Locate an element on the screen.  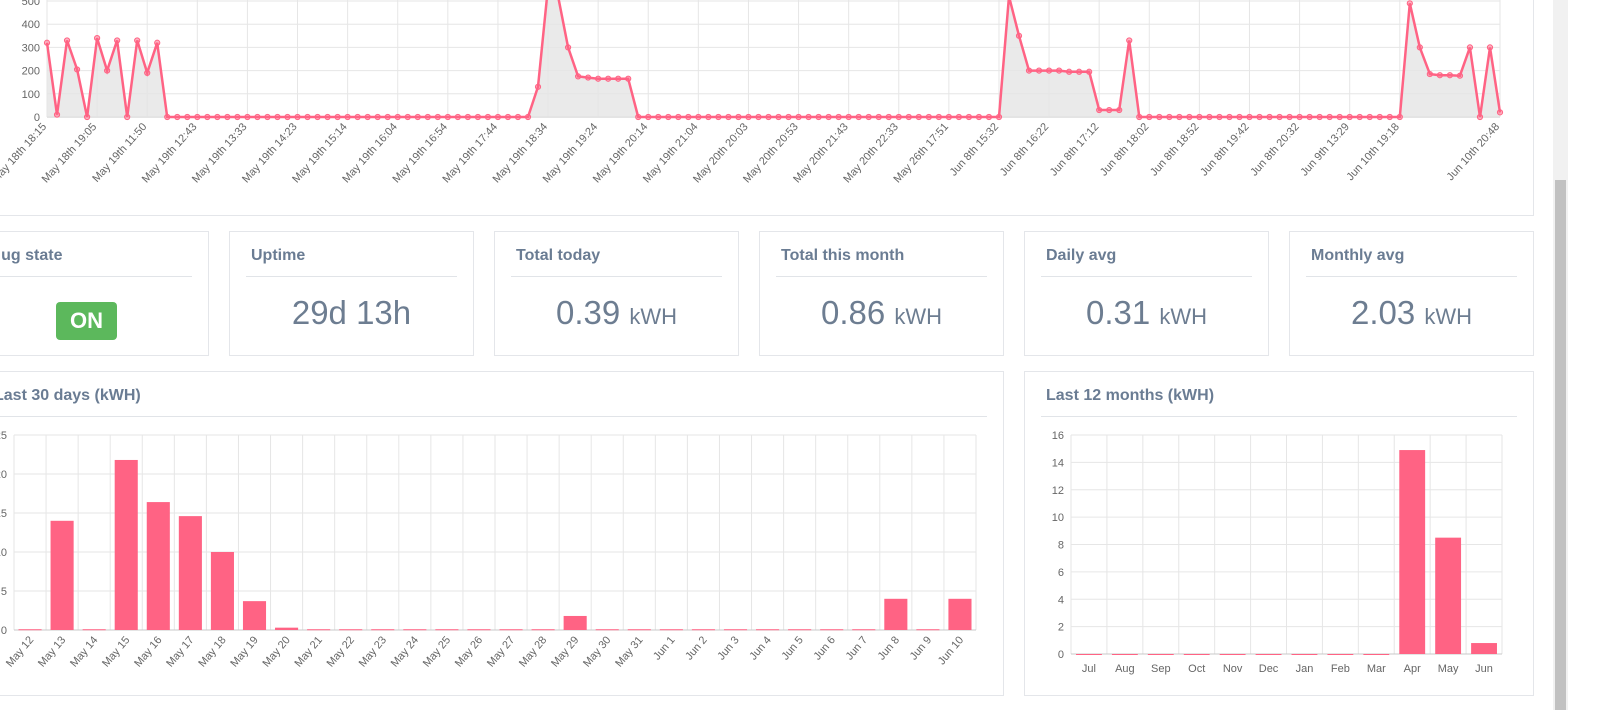
y-tick-label: 2 is located at coordinates (1061, 628).